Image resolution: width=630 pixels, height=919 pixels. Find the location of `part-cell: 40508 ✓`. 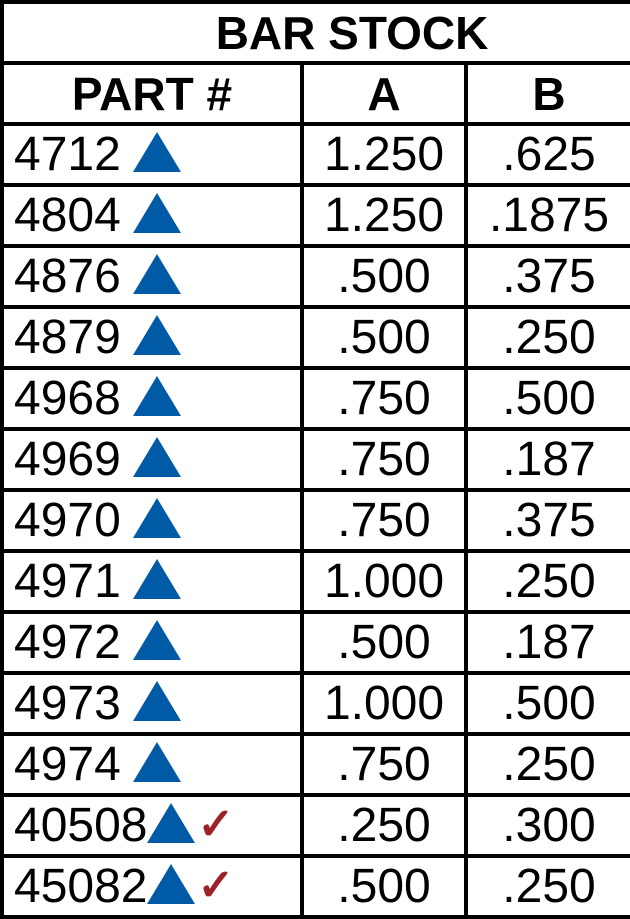

part-cell: 40508 ✓ is located at coordinates (152, 825).